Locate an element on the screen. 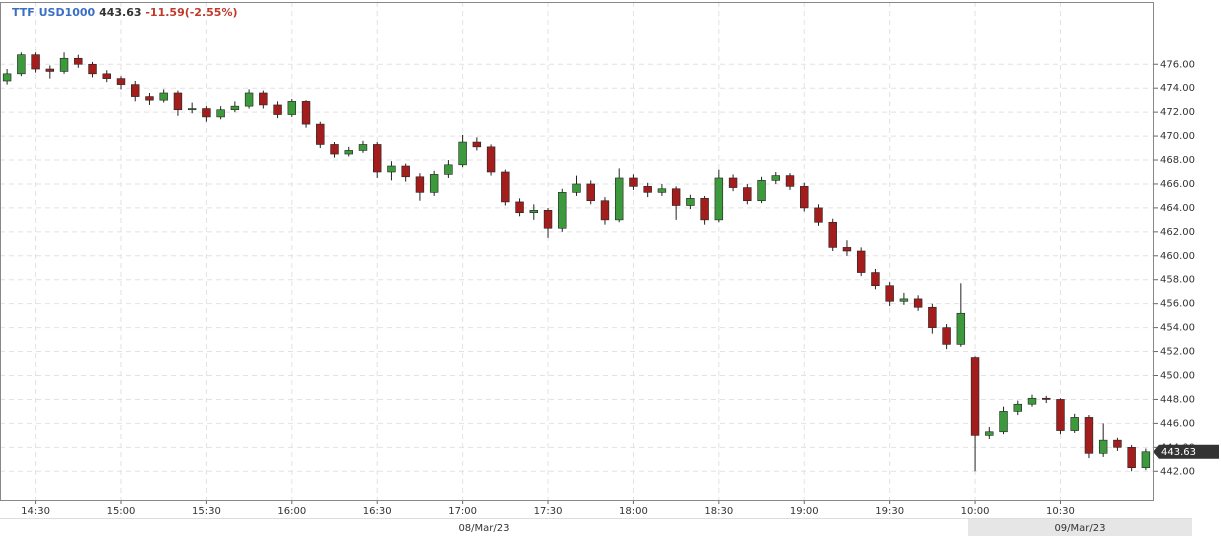 The width and height of the screenshot is (1221, 538). y-tick-label: 474.00 is located at coordinates (1177, 88).